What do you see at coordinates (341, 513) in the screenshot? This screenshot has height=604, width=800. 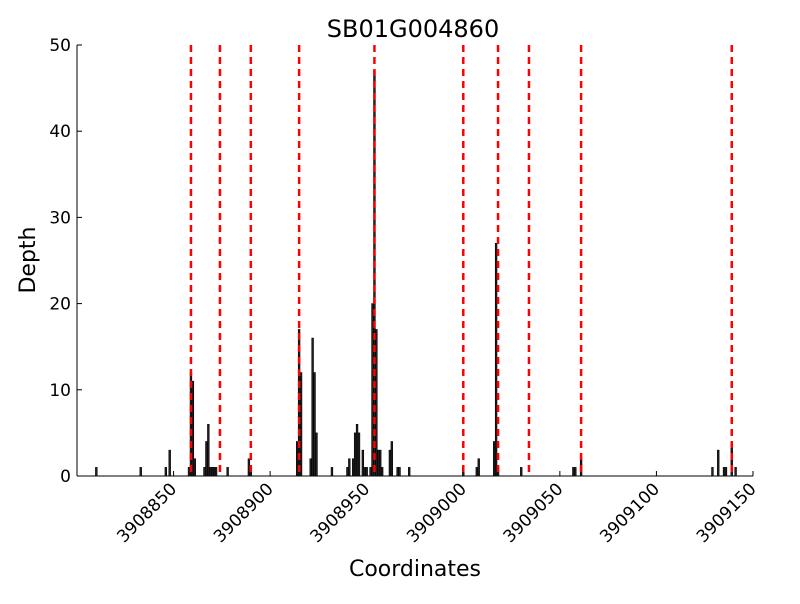 I see `x-tick-label: 3908950` at bounding box center [341, 513].